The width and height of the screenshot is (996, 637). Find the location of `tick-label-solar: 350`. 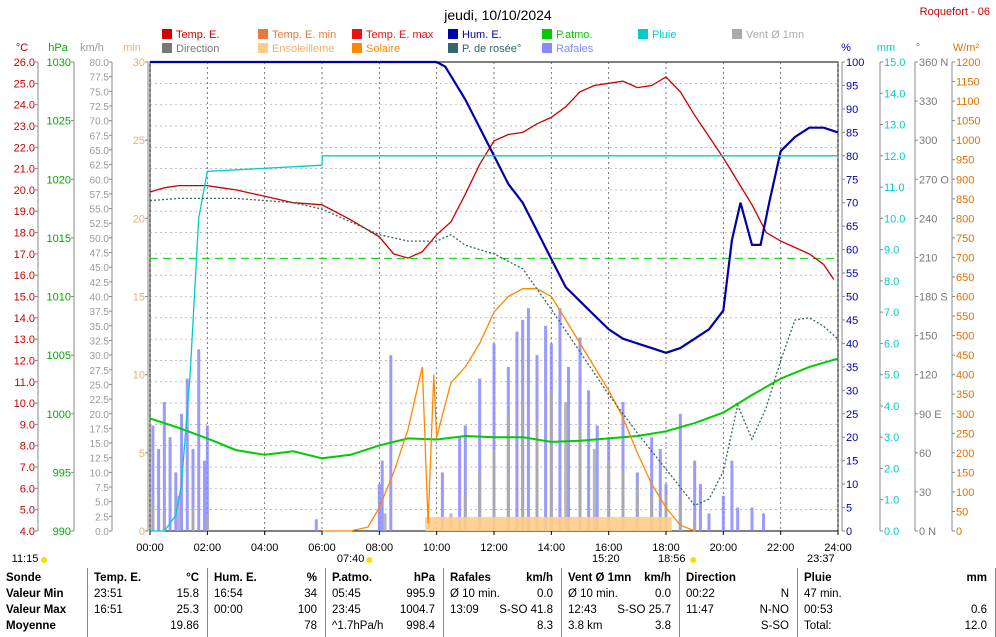

tick-label-solar: 350 is located at coordinates (965, 395).